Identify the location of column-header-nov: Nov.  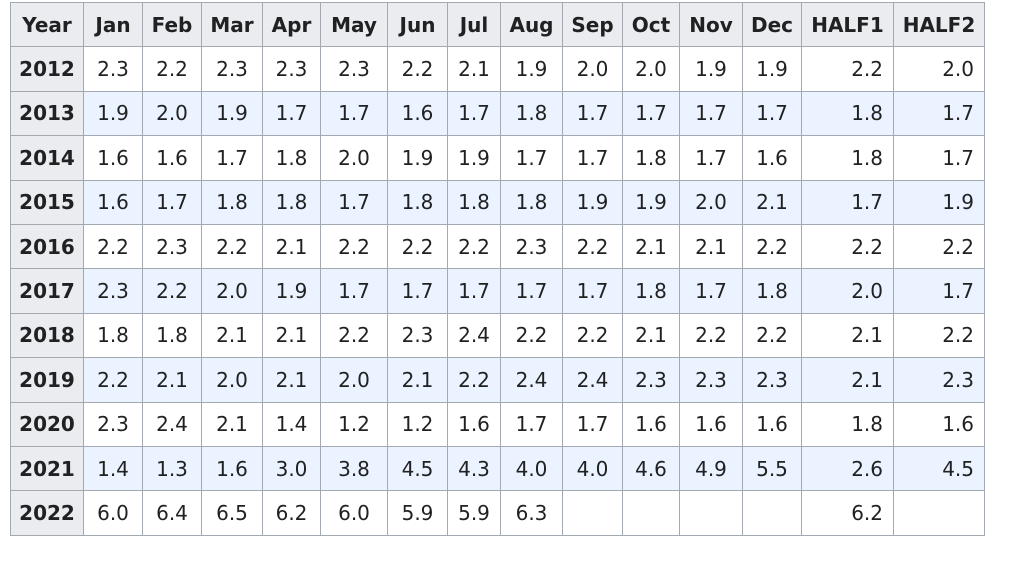
(711, 24).